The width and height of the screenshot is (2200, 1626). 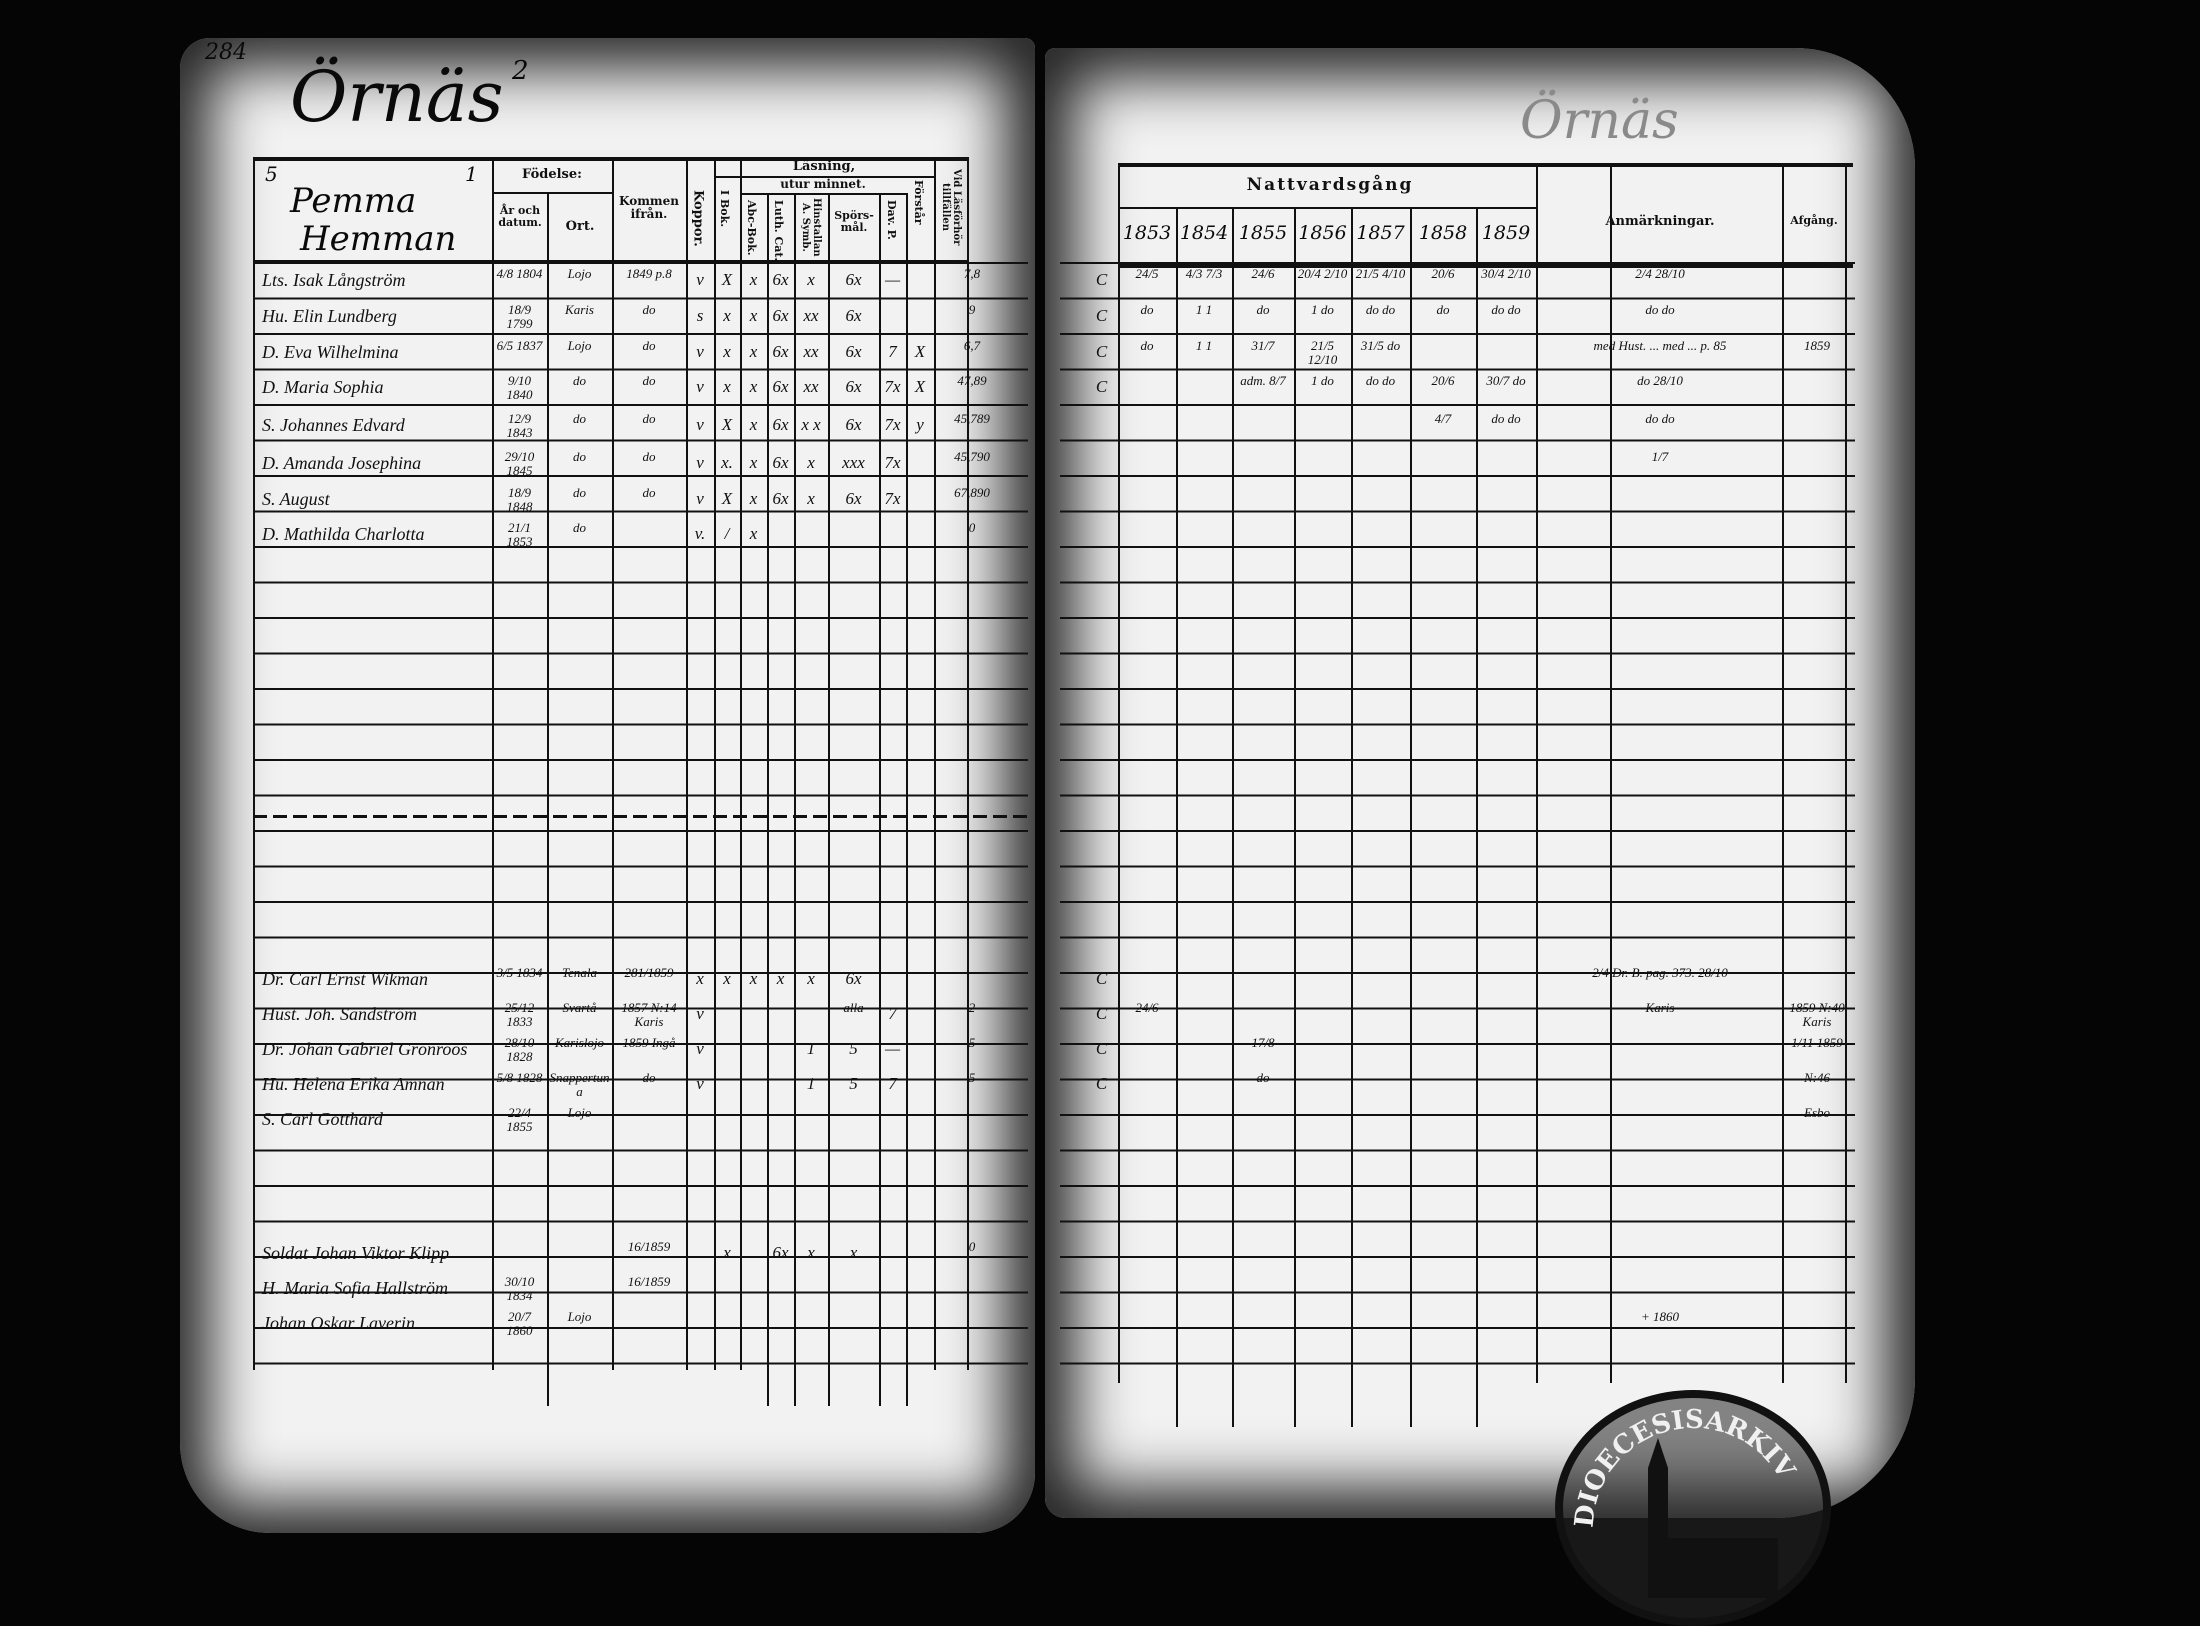 What do you see at coordinates (649, 208) in the screenshot?
I see `from-header: Kommen ifrån.` at bounding box center [649, 208].